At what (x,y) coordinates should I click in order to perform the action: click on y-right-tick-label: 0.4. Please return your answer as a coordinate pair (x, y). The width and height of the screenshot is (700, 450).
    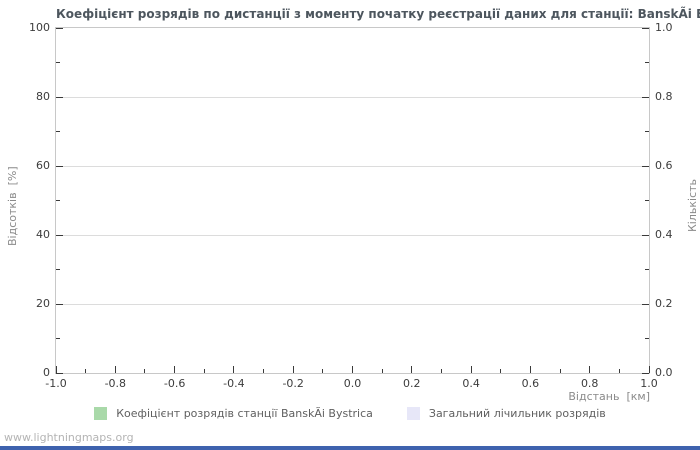
    Looking at the image, I should click on (664, 234).